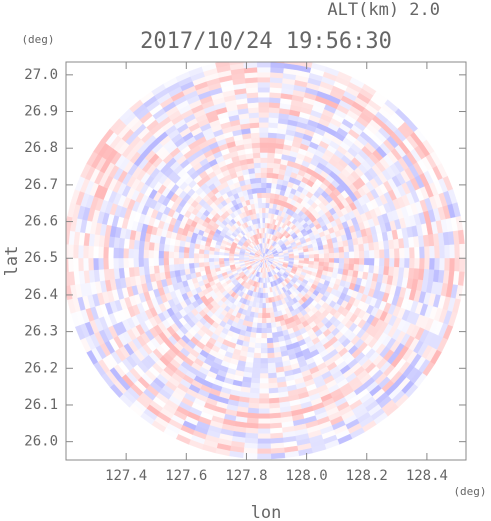  Describe the element at coordinates (383, 10) in the screenshot. I see `subtitle: ALT(km) 2.0` at that location.